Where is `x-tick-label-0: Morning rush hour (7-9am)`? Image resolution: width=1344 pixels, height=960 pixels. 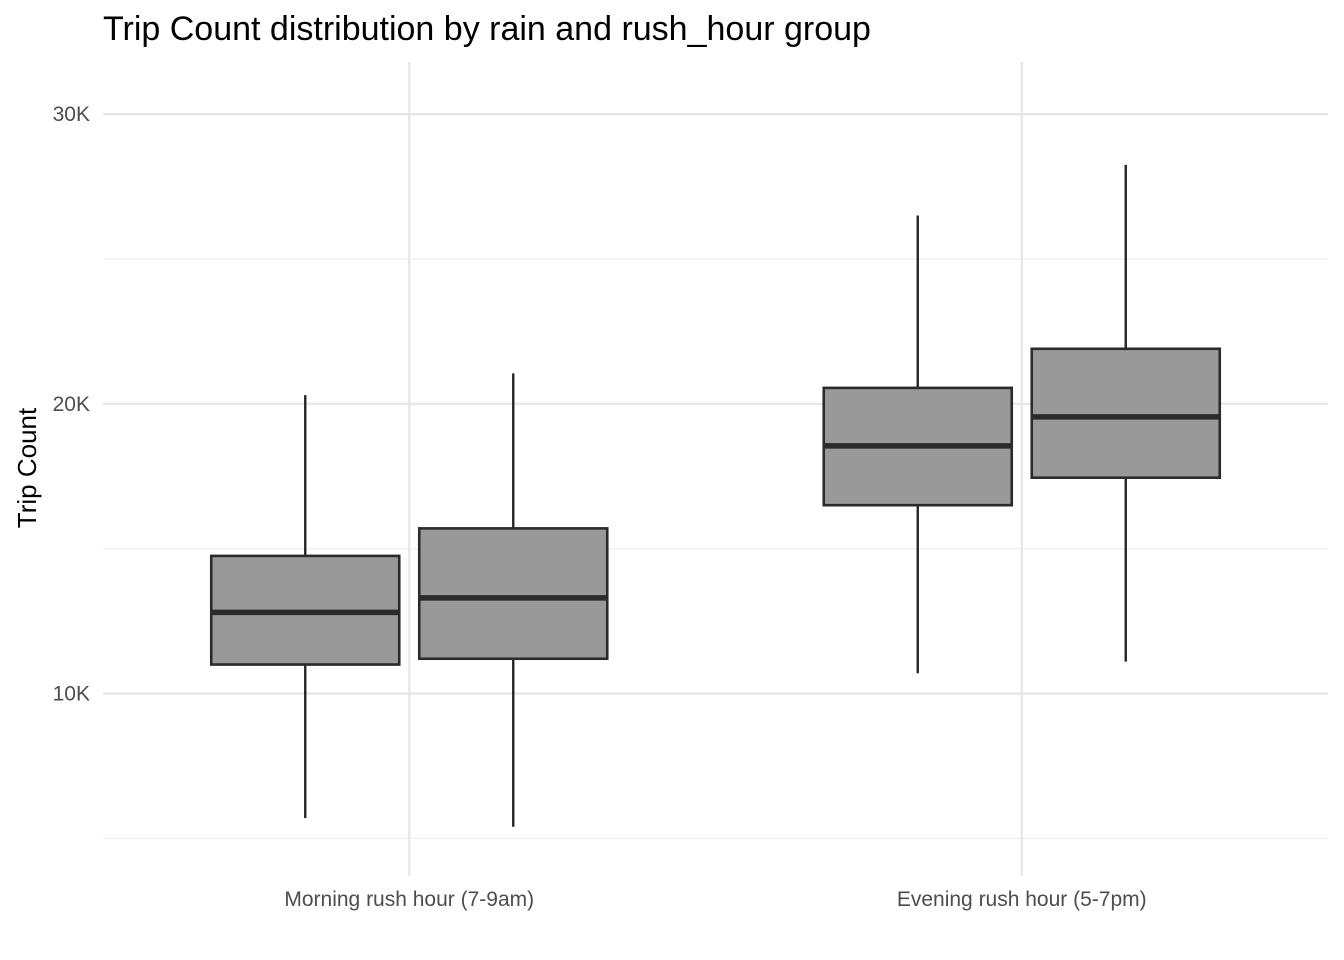
x-tick-label-0: Morning rush hour (7-9am) is located at coordinates (409, 899).